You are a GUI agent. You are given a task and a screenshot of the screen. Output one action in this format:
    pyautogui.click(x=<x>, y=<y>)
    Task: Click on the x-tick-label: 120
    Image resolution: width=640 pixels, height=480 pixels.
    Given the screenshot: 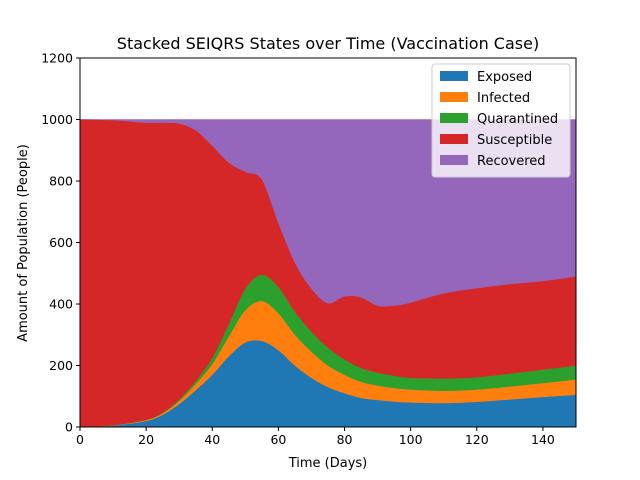 What is the action you would take?
    pyautogui.click(x=477, y=439)
    